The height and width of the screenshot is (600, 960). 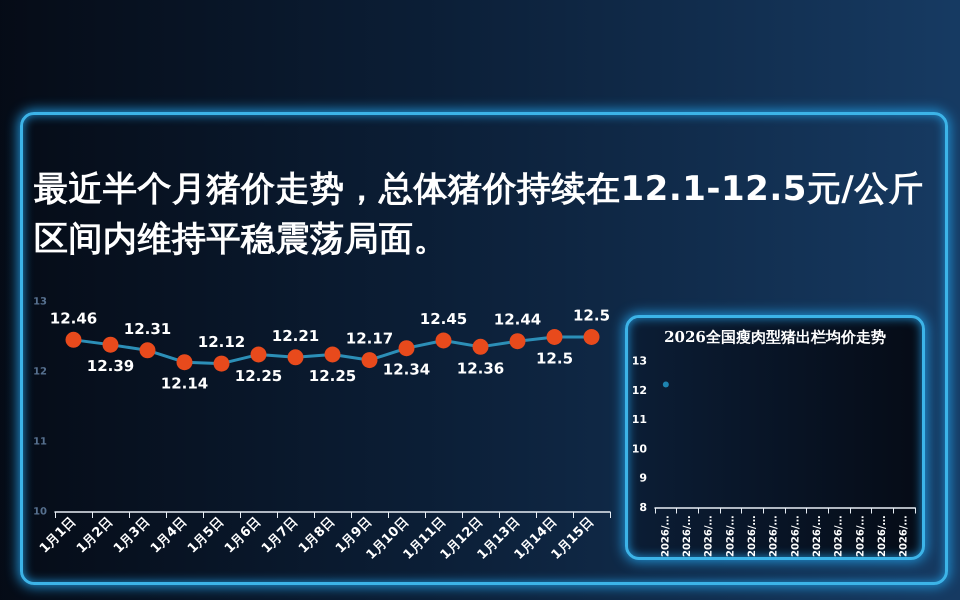 What do you see at coordinates (184, 383) in the screenshot?
I see `data-label: 12.14` at bounding box center [184, 383].